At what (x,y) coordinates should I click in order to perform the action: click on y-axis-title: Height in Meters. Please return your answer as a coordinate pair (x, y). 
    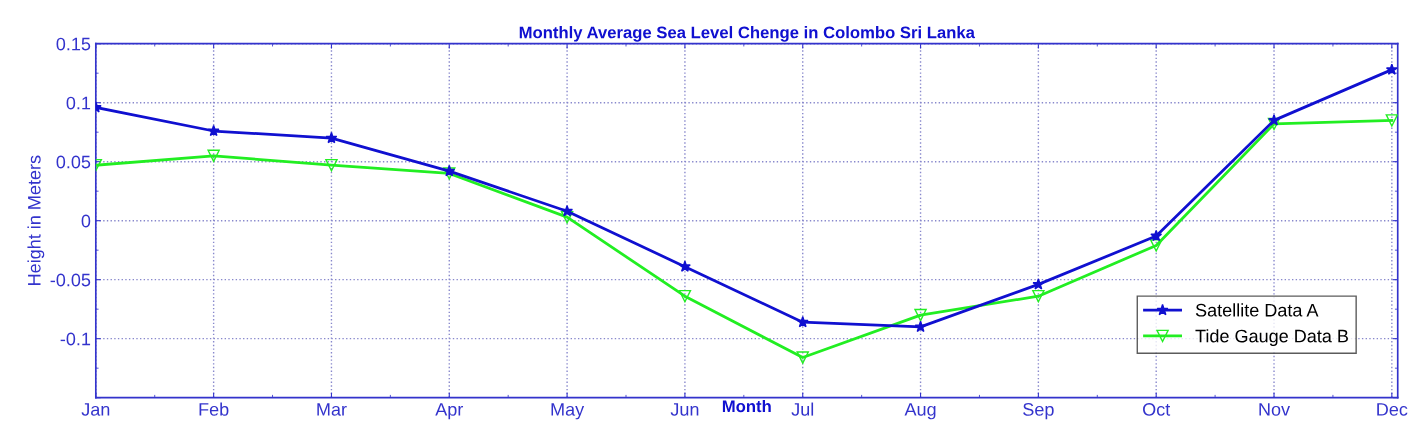
    Looking at the image, I should click on (36, 220).